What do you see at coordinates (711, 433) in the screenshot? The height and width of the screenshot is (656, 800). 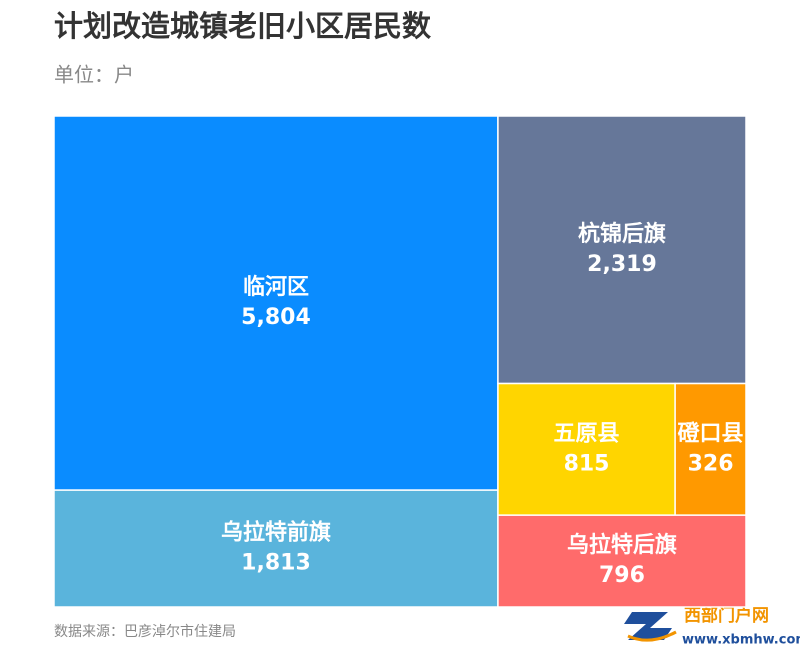 I see `tile-label: 磴口县` at bounding box center [711, 433].